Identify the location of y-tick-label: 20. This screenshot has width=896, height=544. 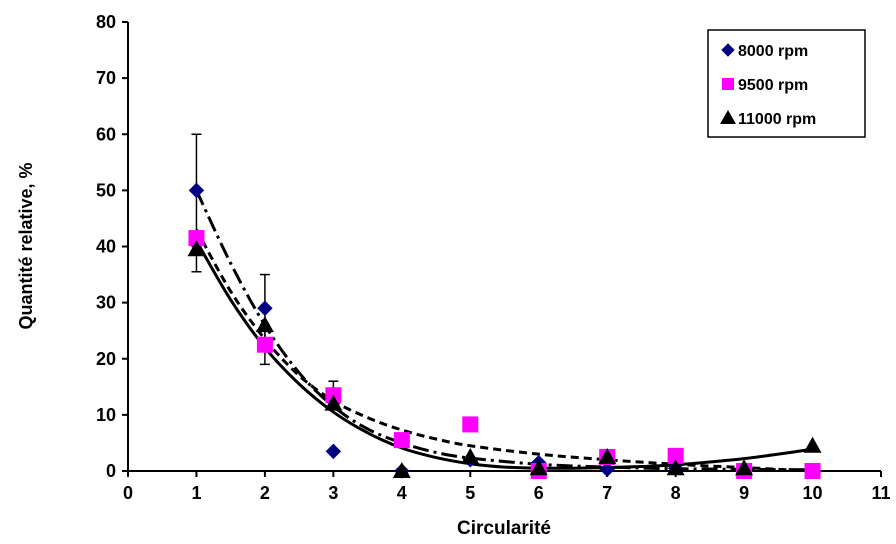
(106, 359).